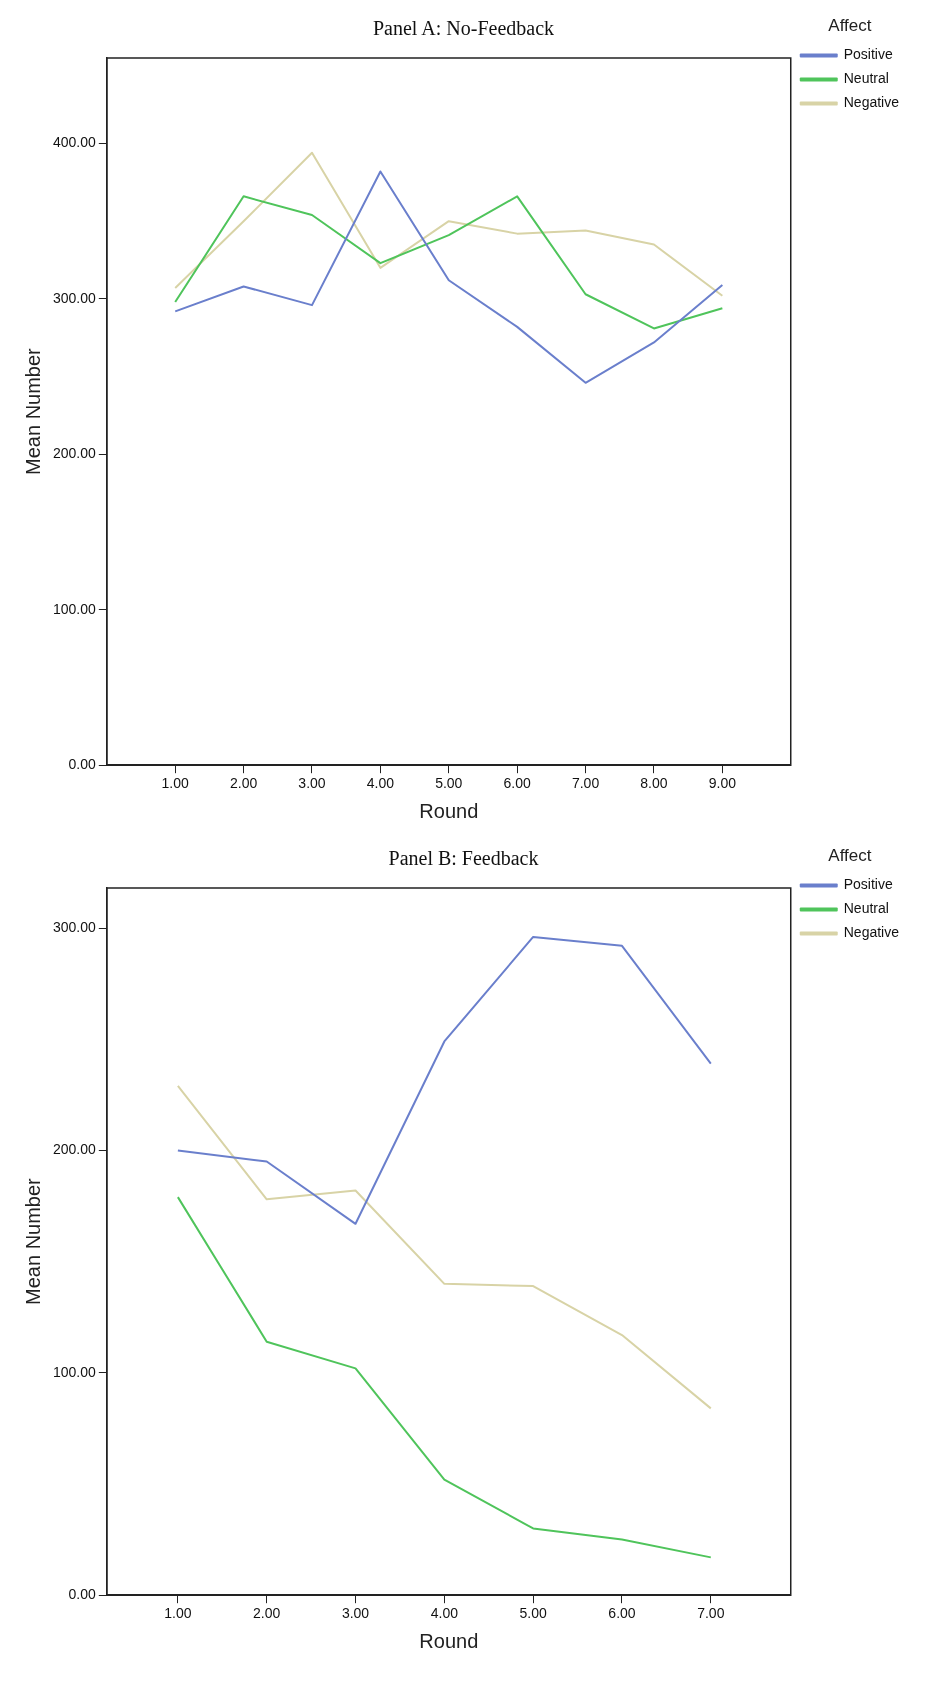  What do you see at coordinates (722, 783) in the screenshot?
I see `x-tick-label: 9.00` at bounding box center [722, 783].